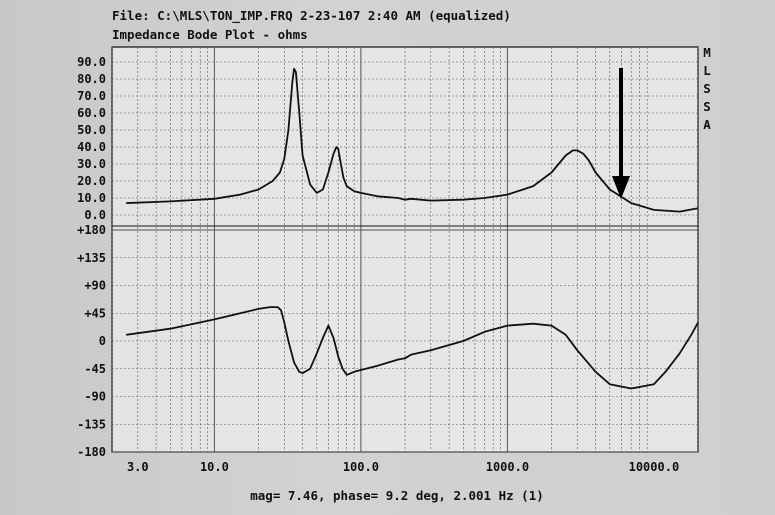 This screenshot has width=775, height=515. What do you see at coordinates (102, 341) in the screenshot?
I see `phase-tick-label: 0` at bounding box center [102, 341].